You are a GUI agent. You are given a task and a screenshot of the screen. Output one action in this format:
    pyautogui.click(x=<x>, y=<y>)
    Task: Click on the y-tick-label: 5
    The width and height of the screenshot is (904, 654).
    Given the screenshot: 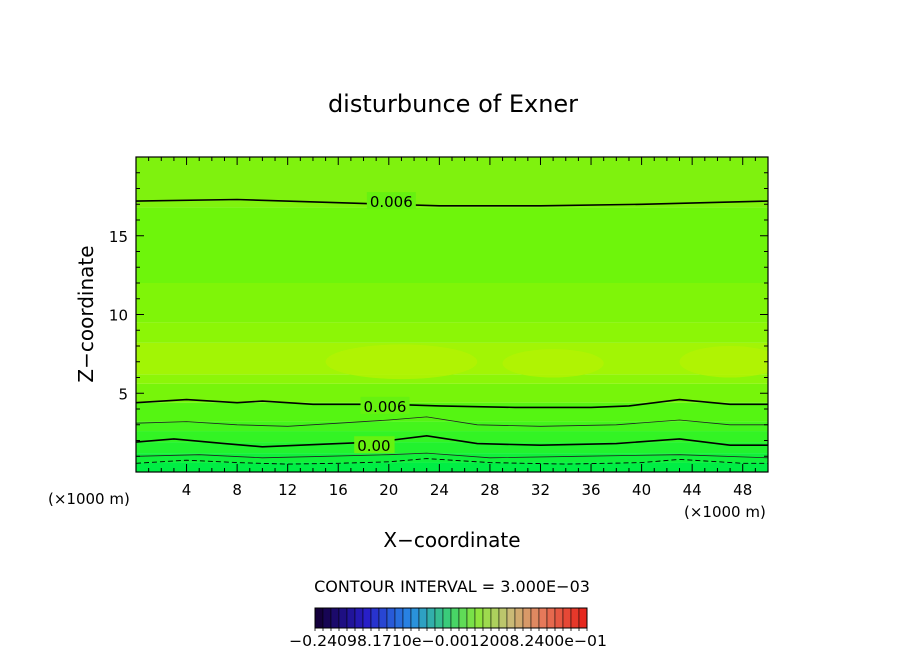 What is the action you would take?
    pyautogui.click(x=123, y=394)
    